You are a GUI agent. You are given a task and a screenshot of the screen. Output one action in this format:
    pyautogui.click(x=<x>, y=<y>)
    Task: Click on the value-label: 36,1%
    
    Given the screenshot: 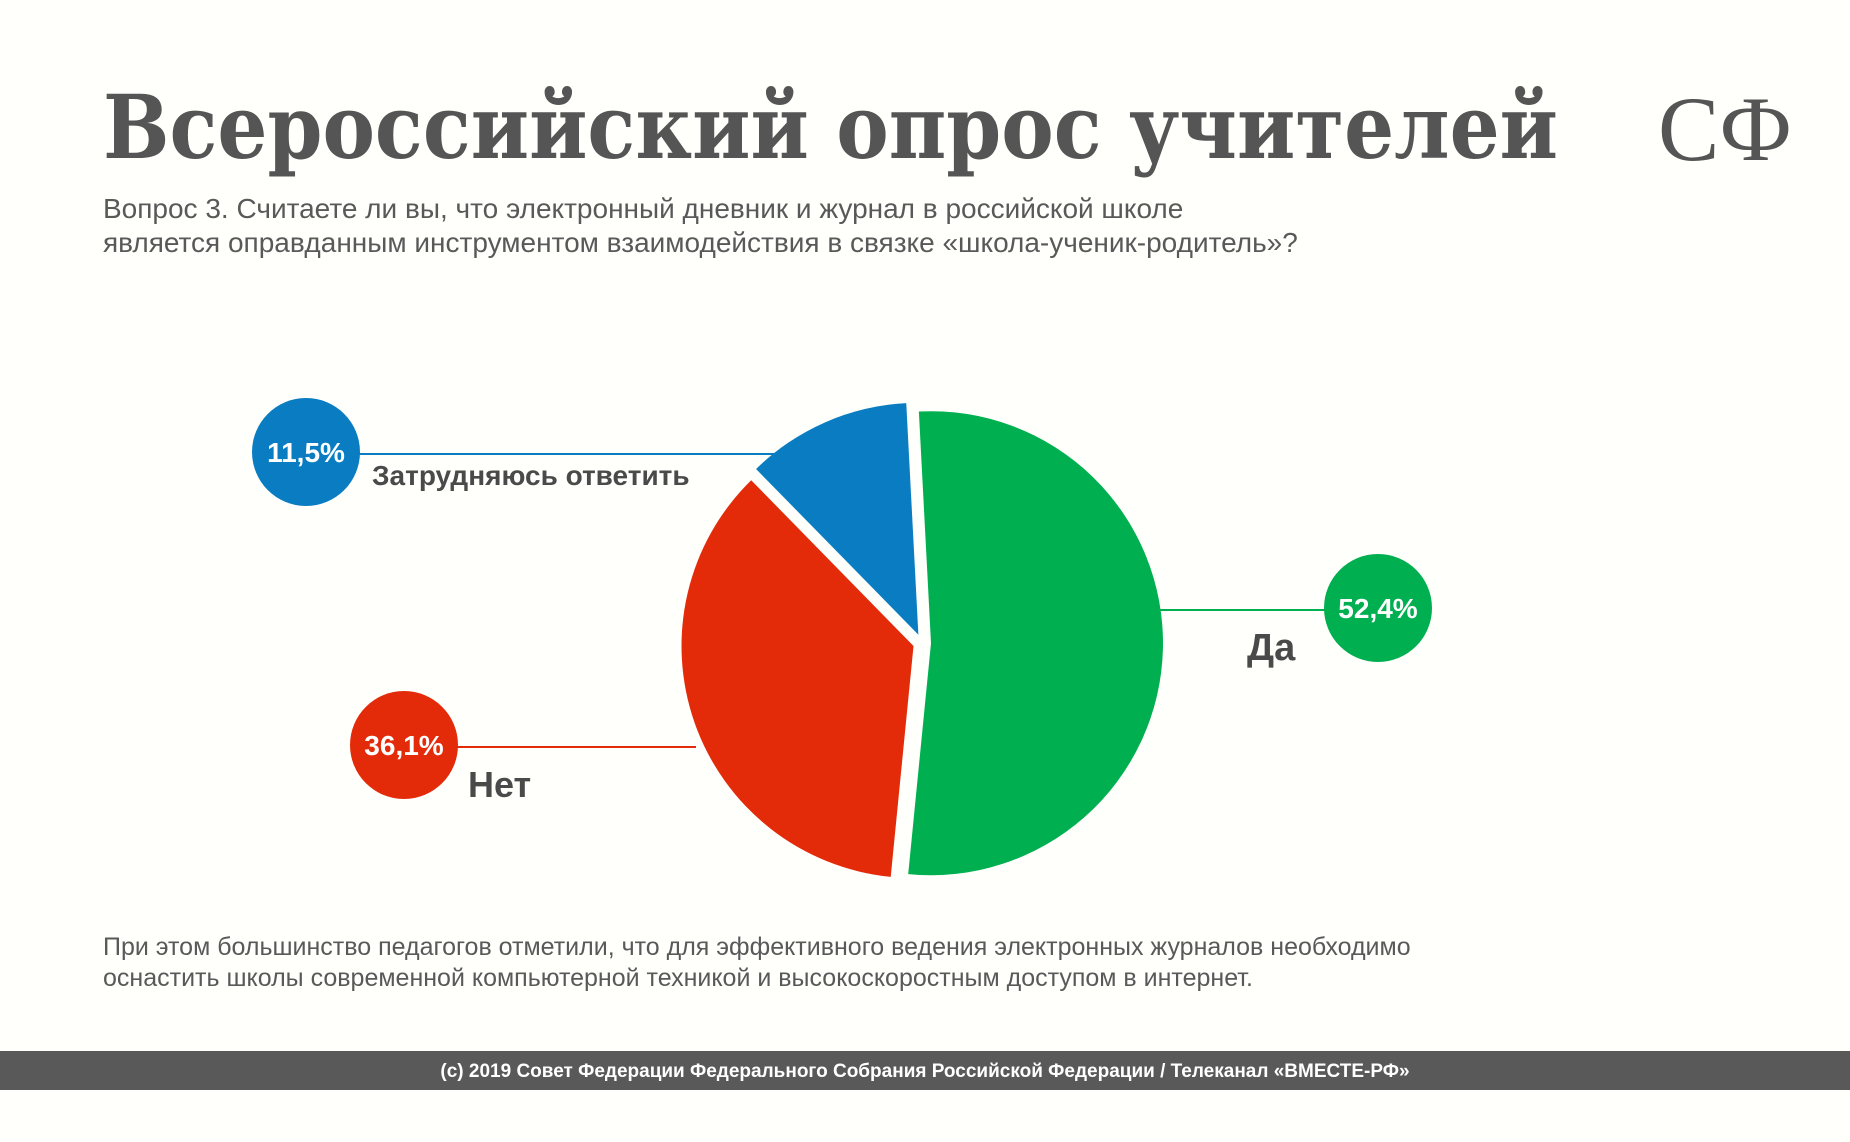 What is the action you would take?
    pyautogui.click(x=403, y=745)
    